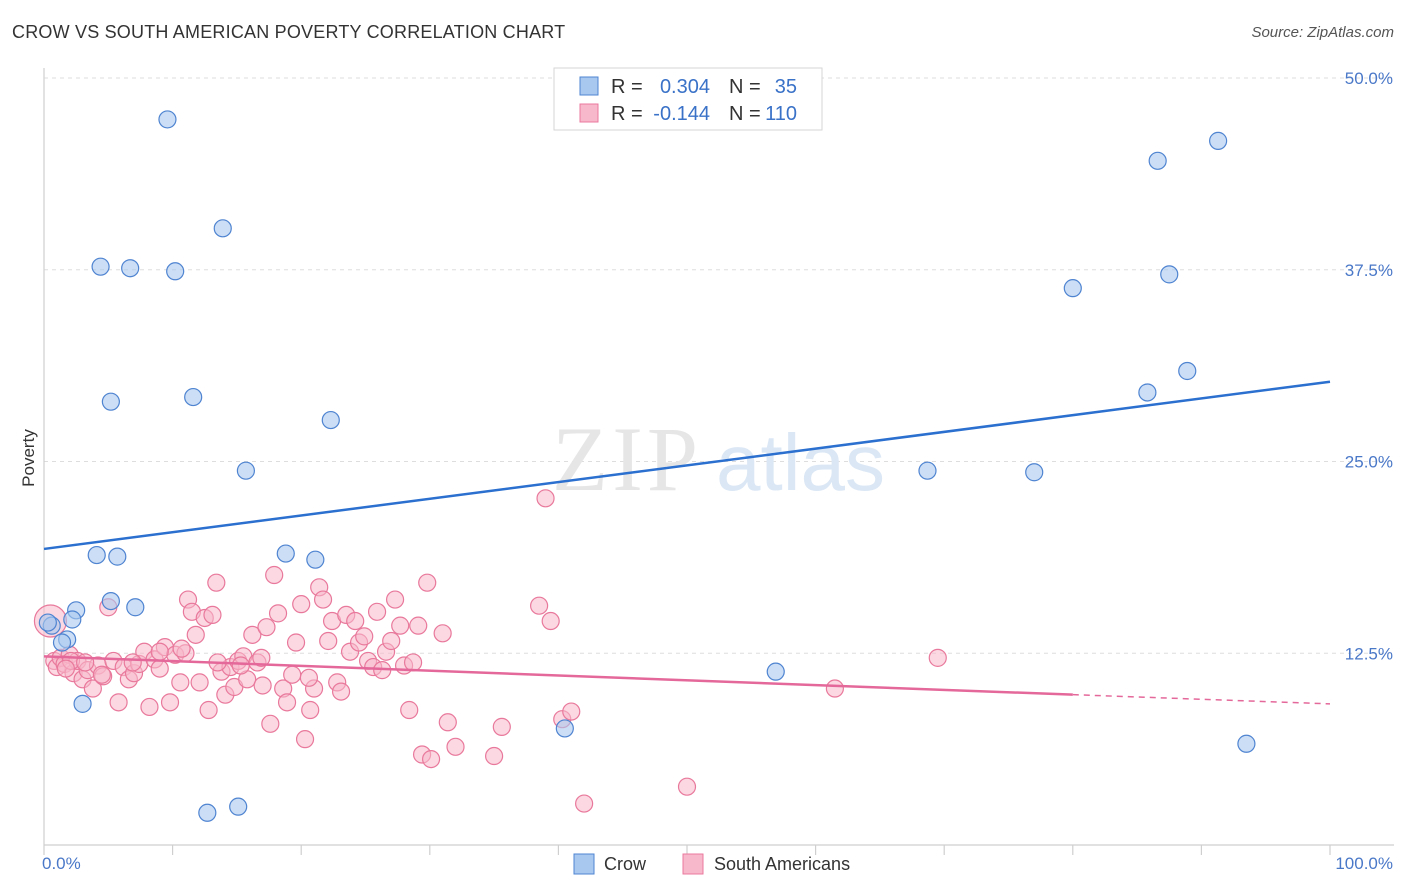 Image resolution: width=1406 pixels, height=892 pixels. I want to click on sa-trend-line, so click(558, 675).